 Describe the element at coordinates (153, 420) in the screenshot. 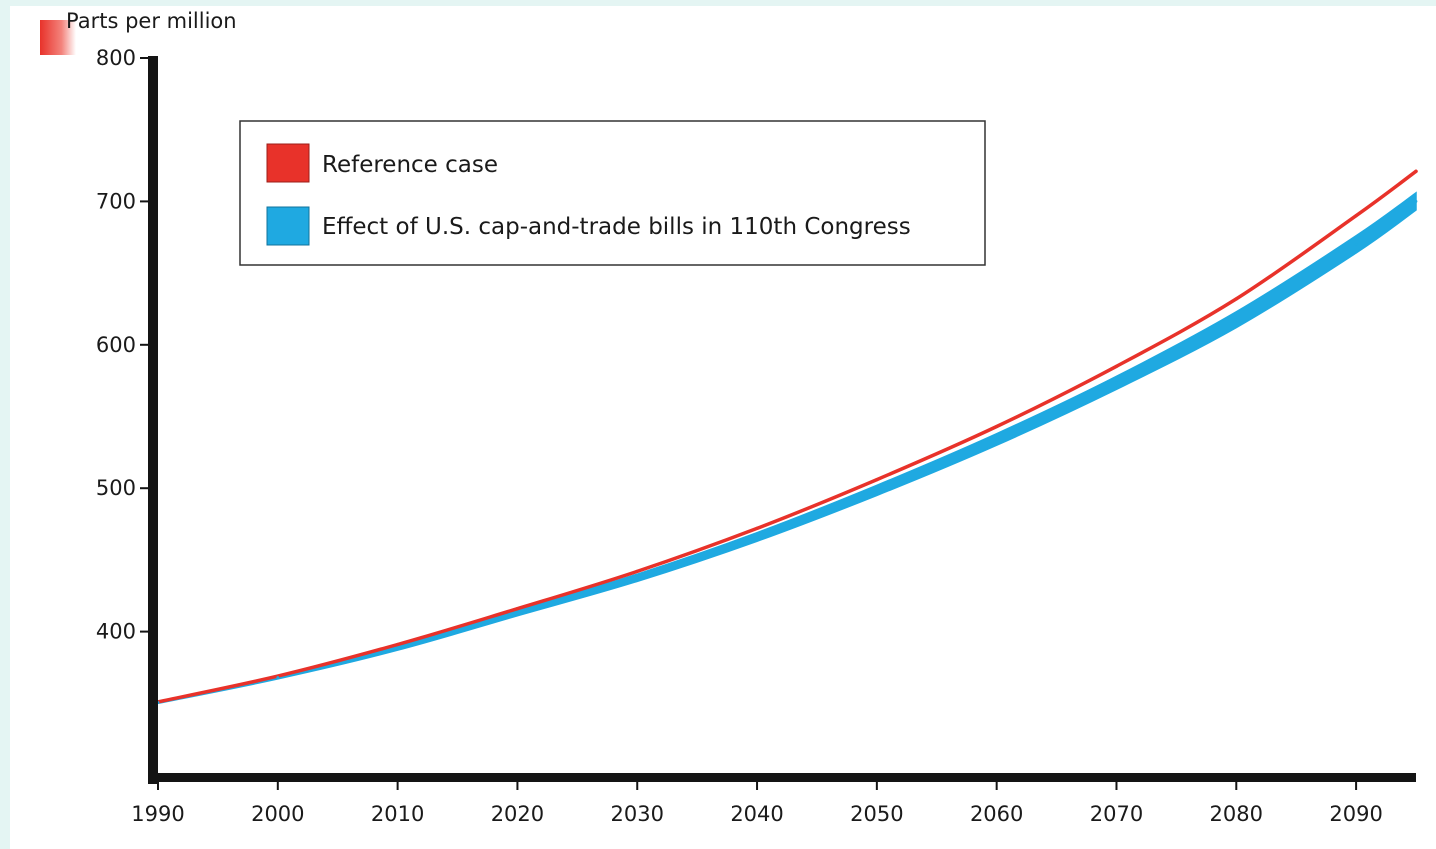

I see `y-axis-line` at that location.